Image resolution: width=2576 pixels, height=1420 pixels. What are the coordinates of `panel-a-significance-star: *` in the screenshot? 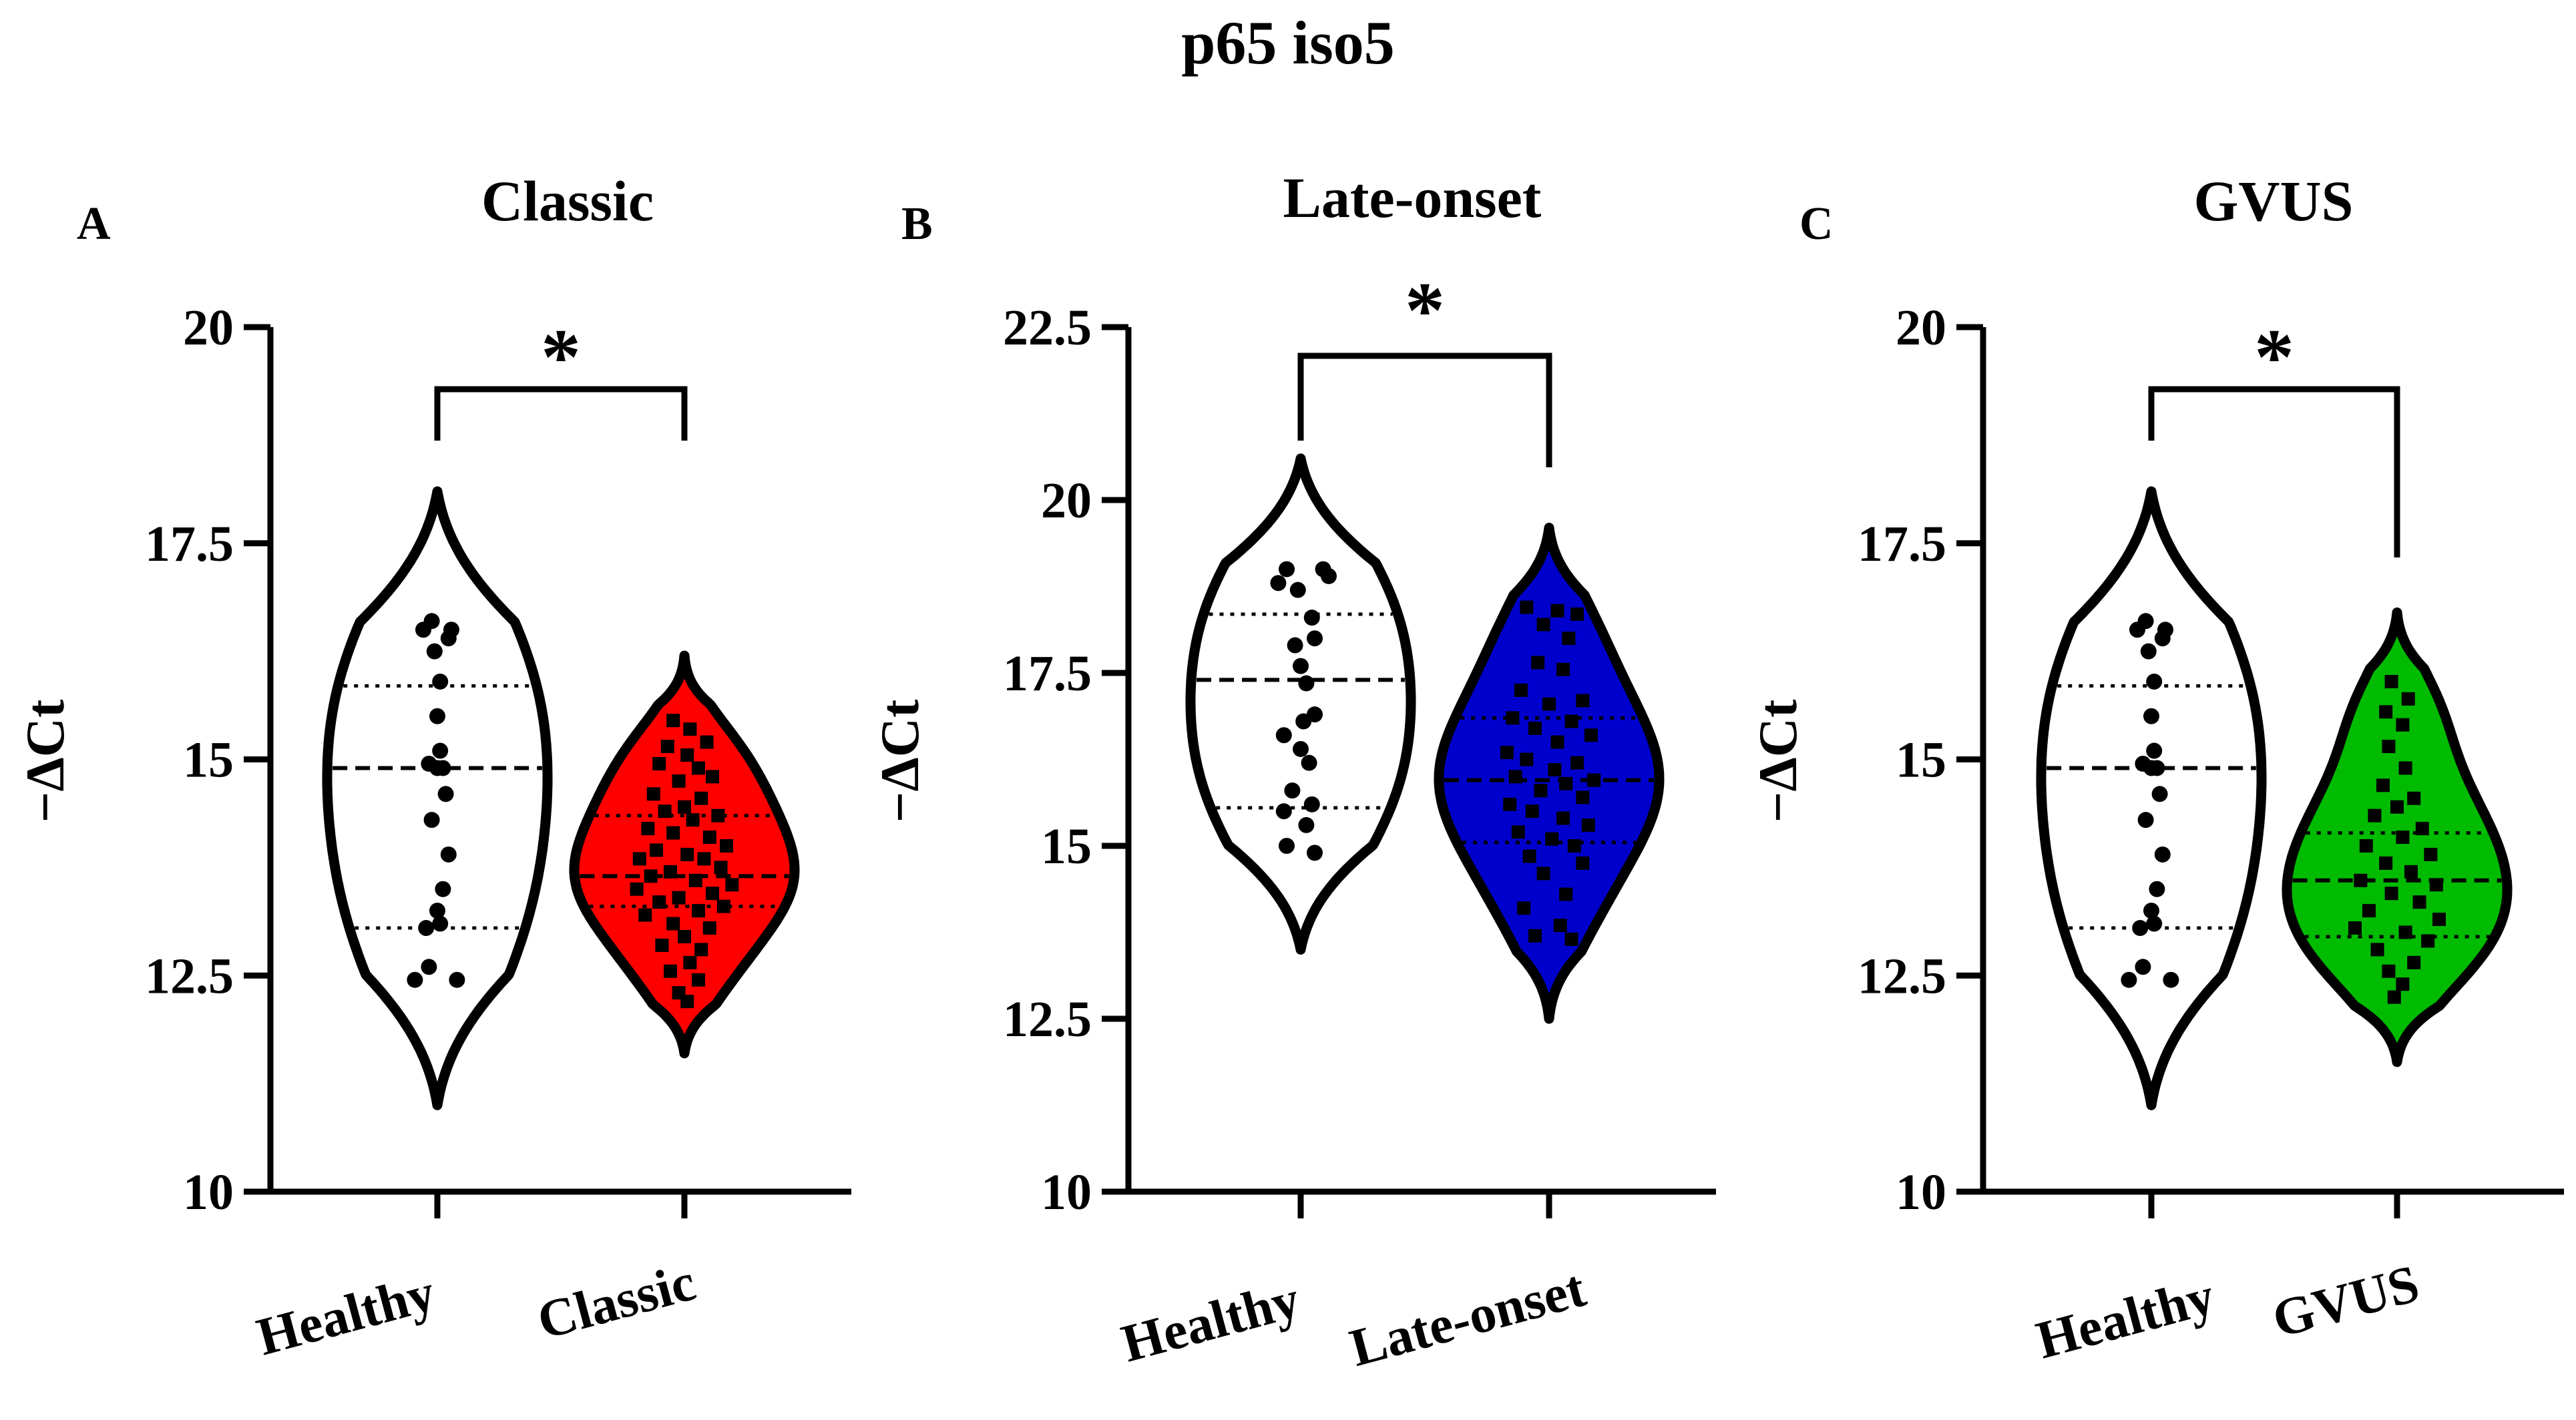 It's located at (561, 356).